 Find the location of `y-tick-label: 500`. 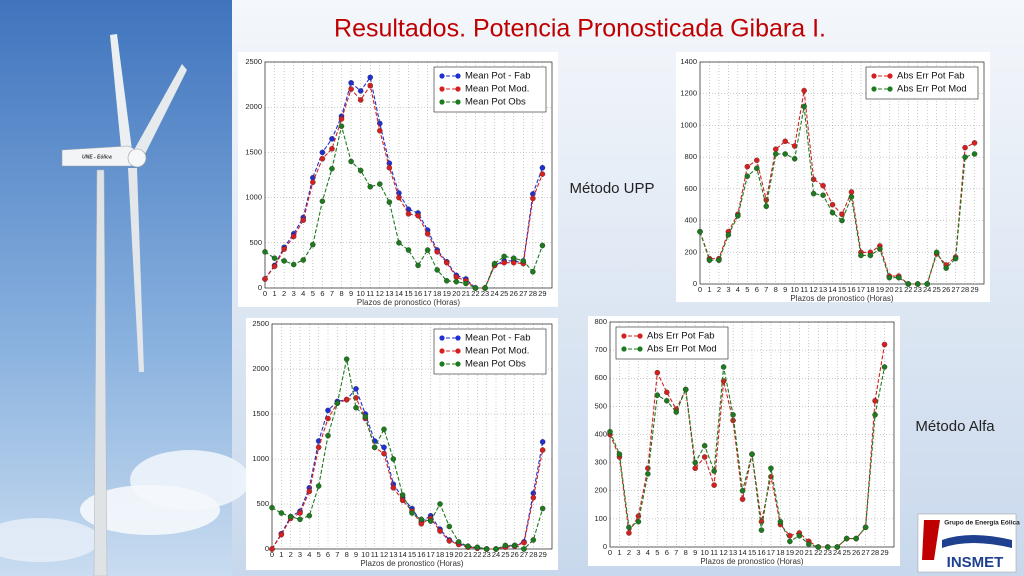

y-tick-label: 500 is located at coordinates (600, 405).